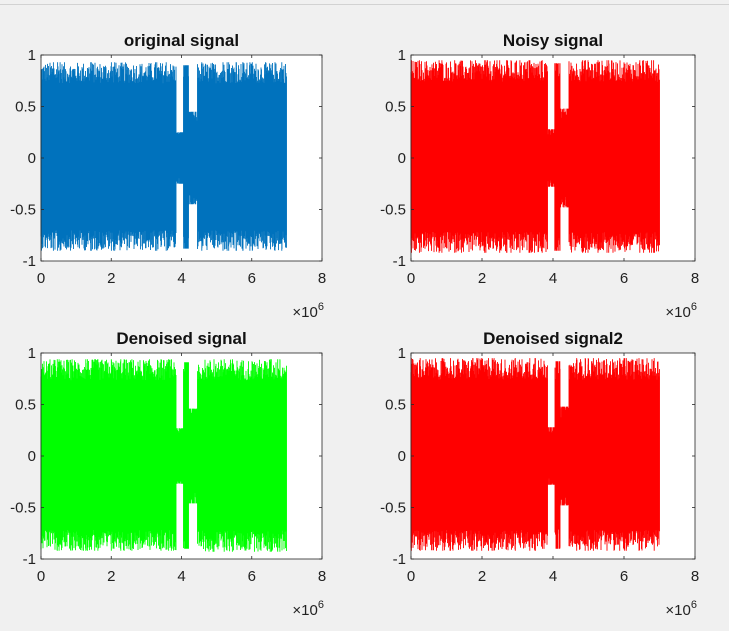 This screenshot has height=631, width=729. What do you see at coordinates (181, 40) in the screenshot?
I see `chart-title: original signal` at bounding box center [181, 40].